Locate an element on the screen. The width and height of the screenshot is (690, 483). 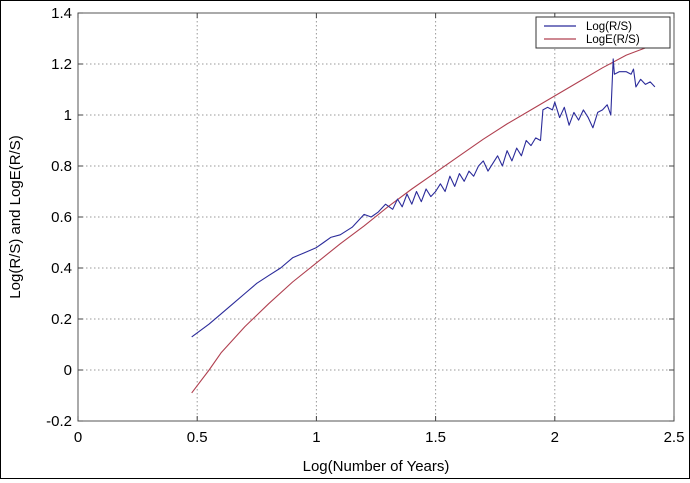
x-tick-label: 1.5 is located at coordinates (435, 437).